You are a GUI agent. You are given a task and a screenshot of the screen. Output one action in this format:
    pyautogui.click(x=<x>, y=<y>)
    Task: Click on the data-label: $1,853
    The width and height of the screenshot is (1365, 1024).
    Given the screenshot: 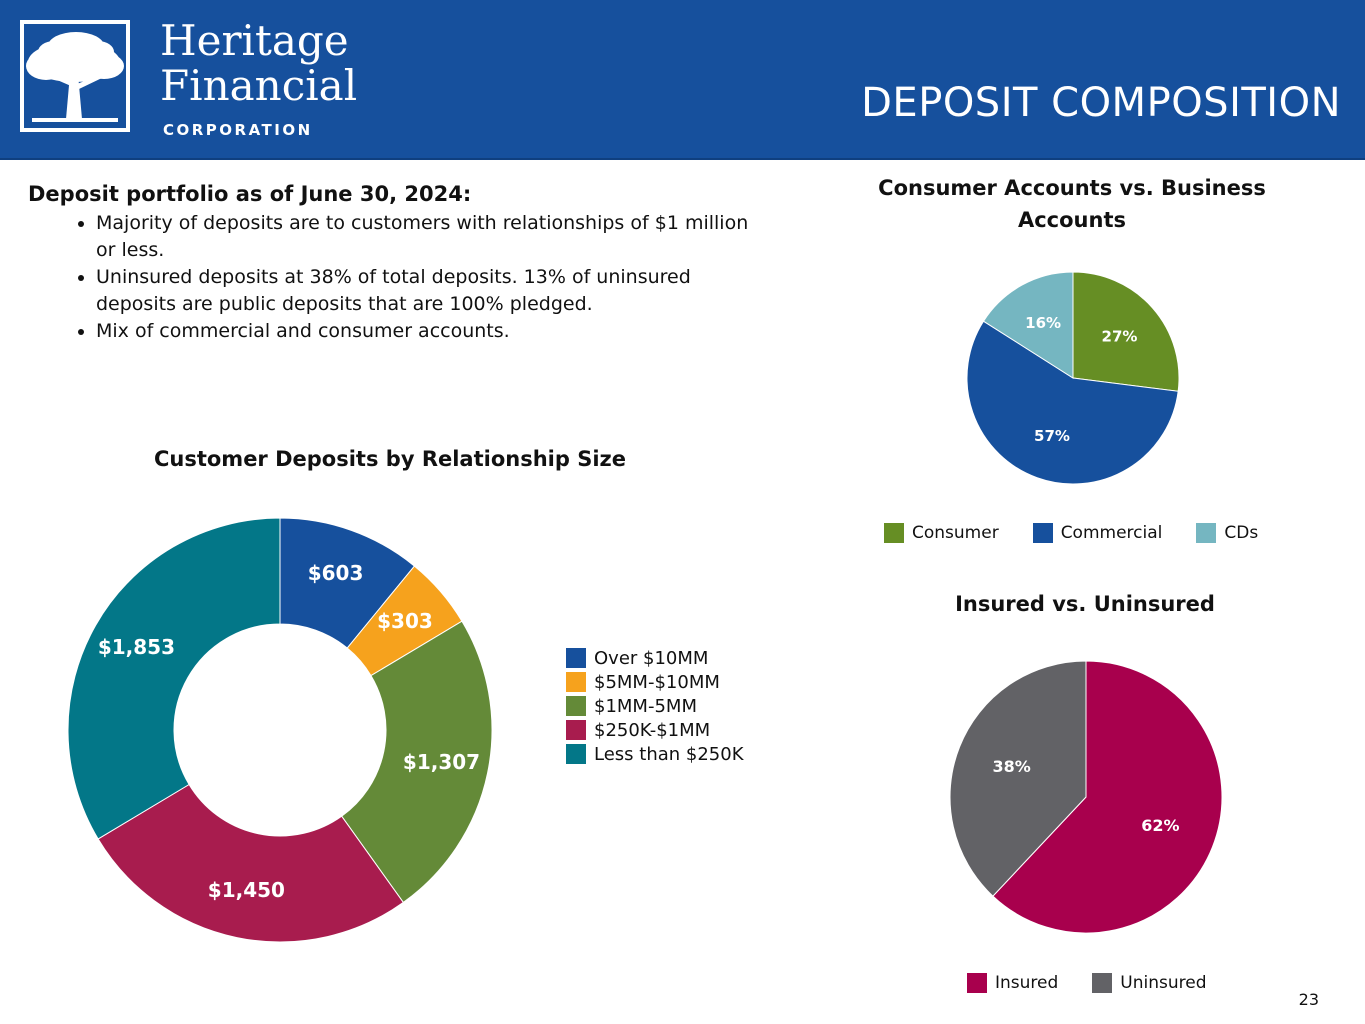 What is the action you would take?
    pyautogui.click(x=136, y=647)
    